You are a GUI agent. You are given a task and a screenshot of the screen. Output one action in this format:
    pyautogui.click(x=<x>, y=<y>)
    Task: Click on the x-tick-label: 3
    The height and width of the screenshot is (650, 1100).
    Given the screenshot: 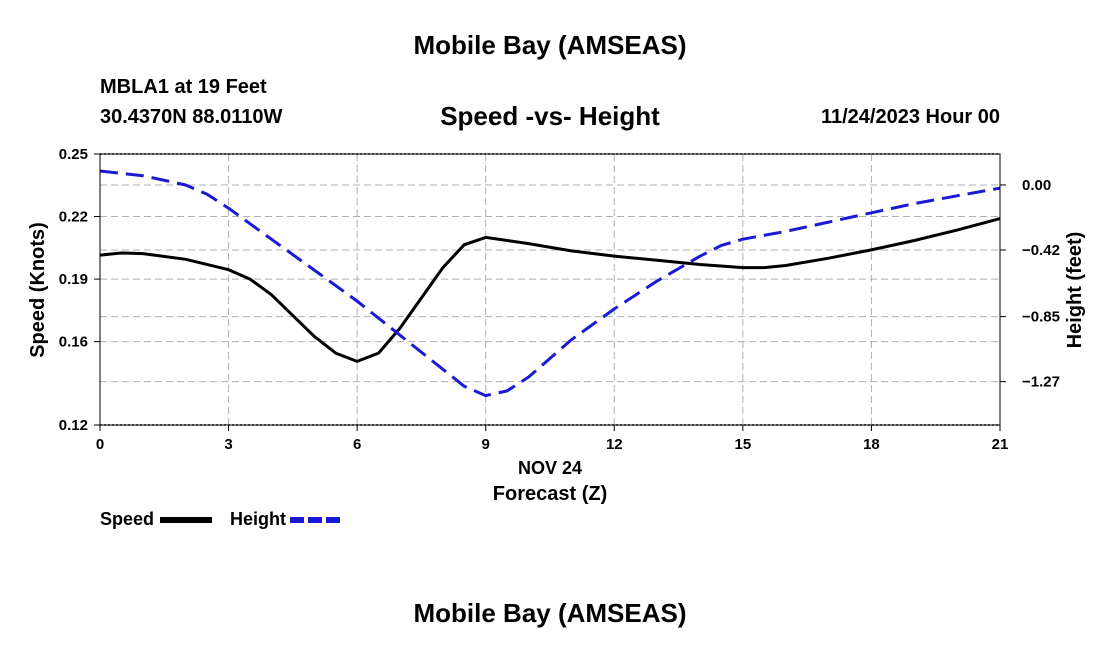 What is the action you would take?
    pyautogui.click(x=228, y=444)
    